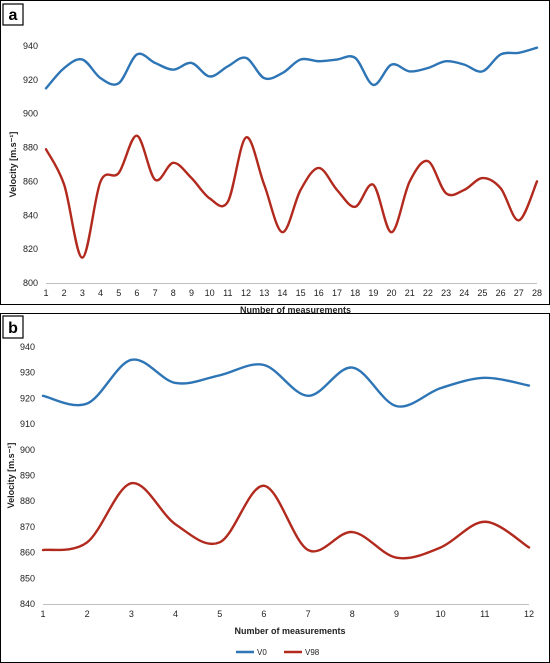 The height and width of the screenshot is (663, 550). Describe the element at coordinates (282, 293) in the screenshot. I see `x-tick-label: 14` at that location.